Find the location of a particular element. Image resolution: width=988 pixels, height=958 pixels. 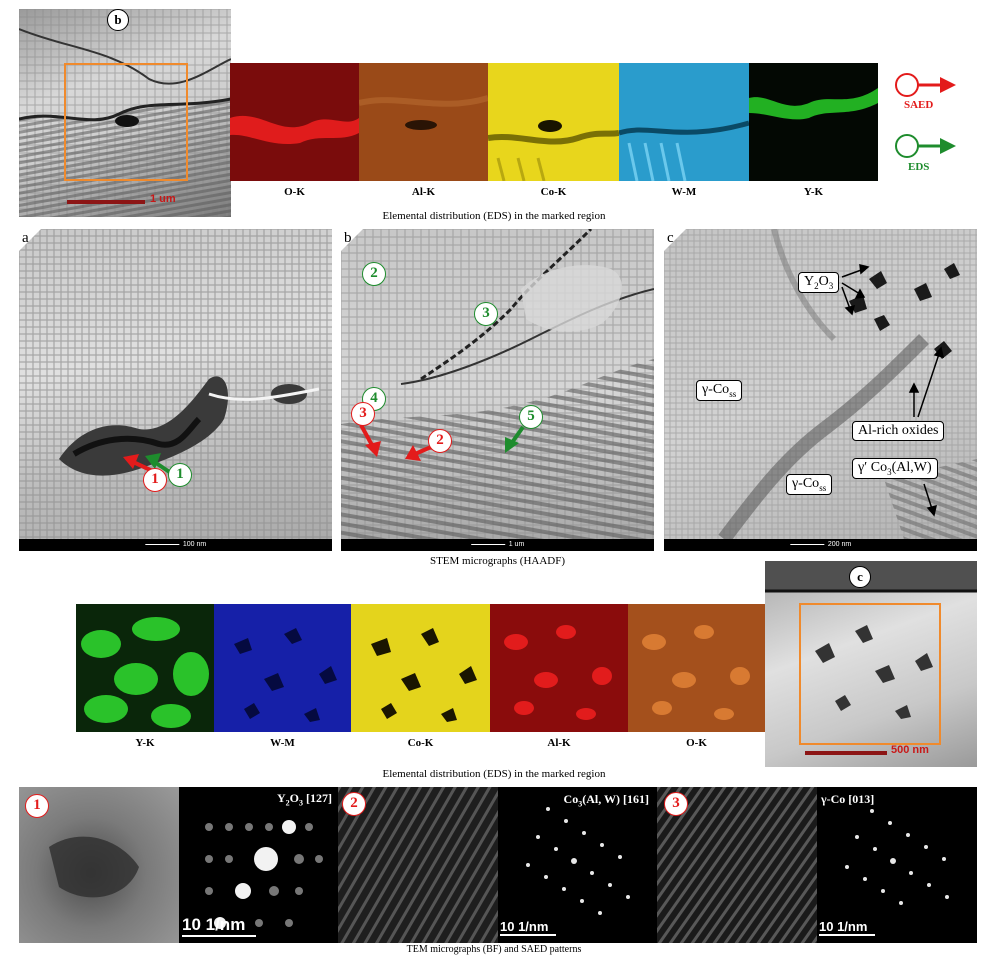

stem-a-letter: a is located at coordinates (25, 238).